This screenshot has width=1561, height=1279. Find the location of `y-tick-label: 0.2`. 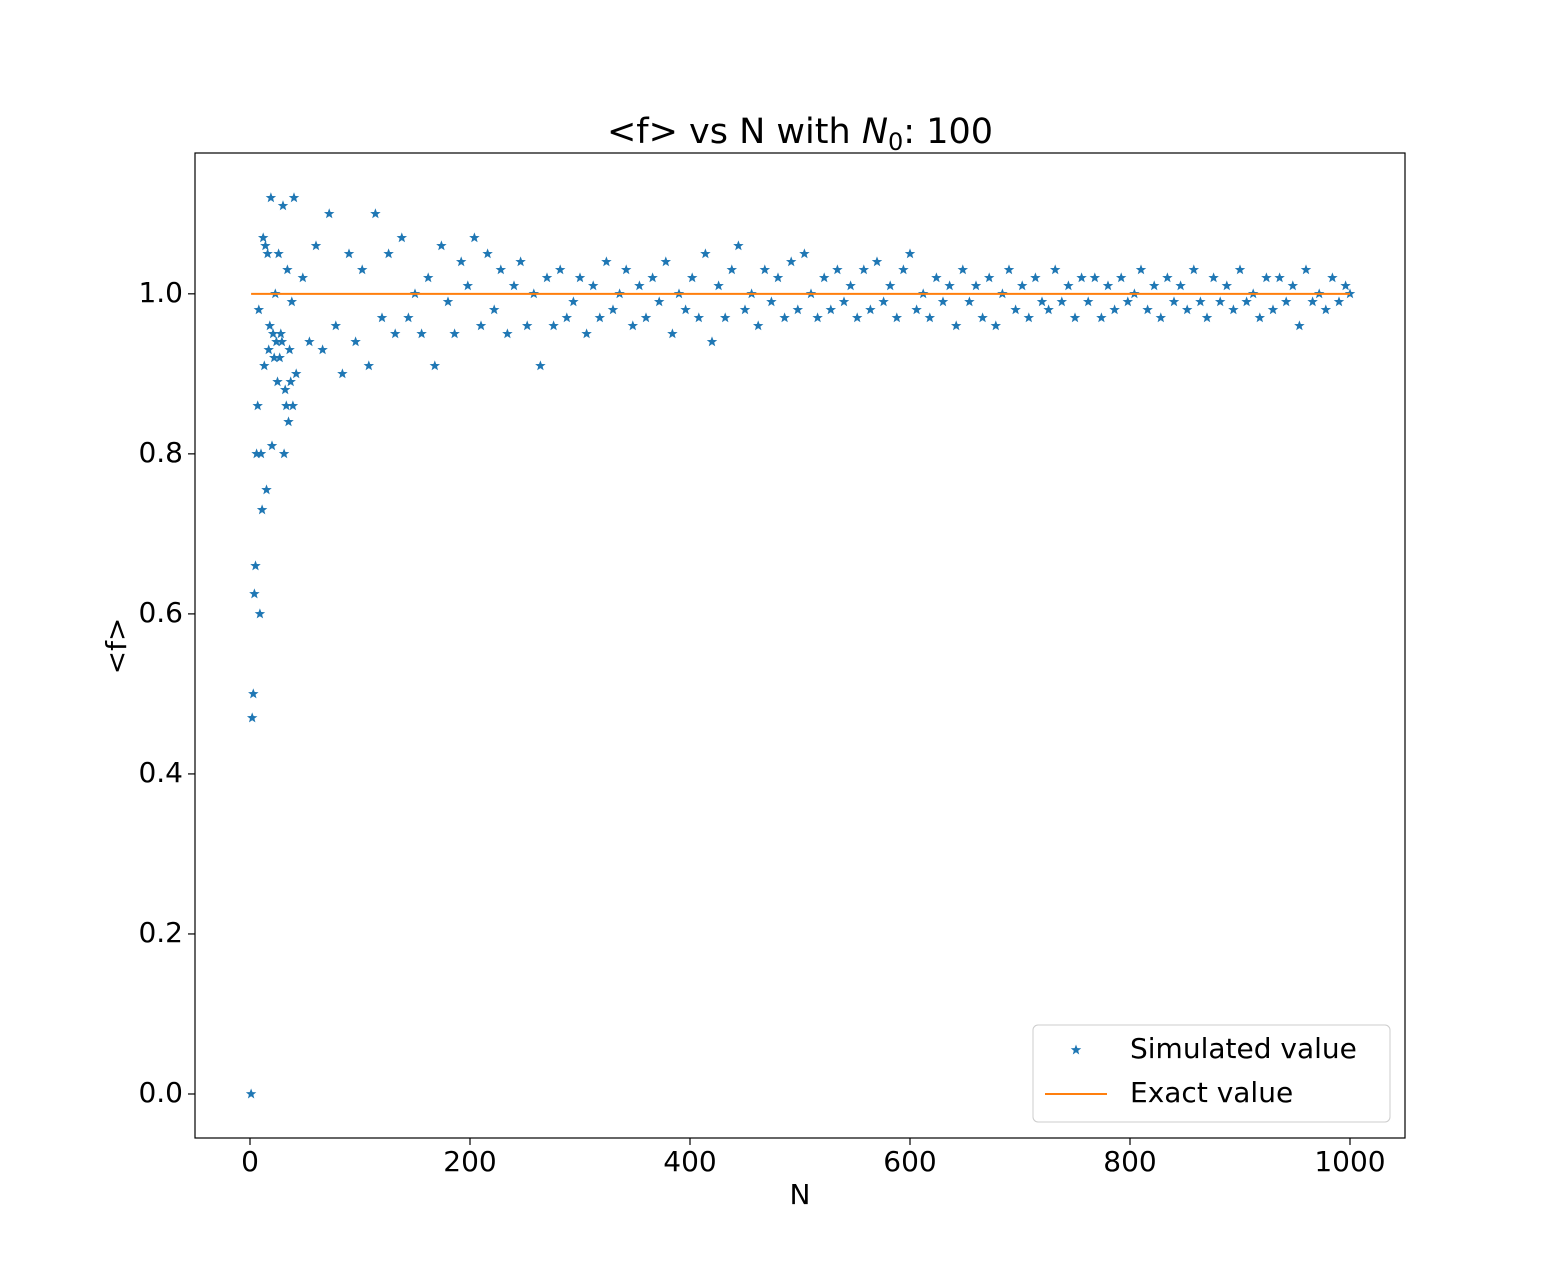

y-tick-label: 0.2 is located at coordinates (160, 932).